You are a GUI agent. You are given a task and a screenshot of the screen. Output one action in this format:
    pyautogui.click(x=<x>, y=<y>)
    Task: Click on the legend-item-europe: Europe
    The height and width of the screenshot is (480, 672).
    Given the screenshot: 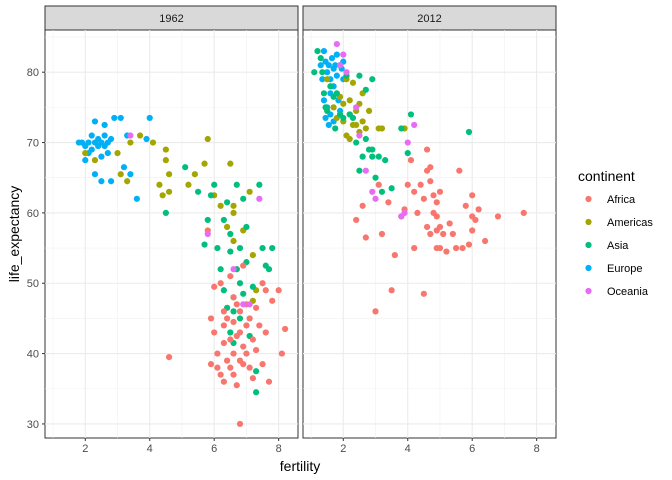 What is the action you would take?
    pyautogui.click(x=611, y=268)
    